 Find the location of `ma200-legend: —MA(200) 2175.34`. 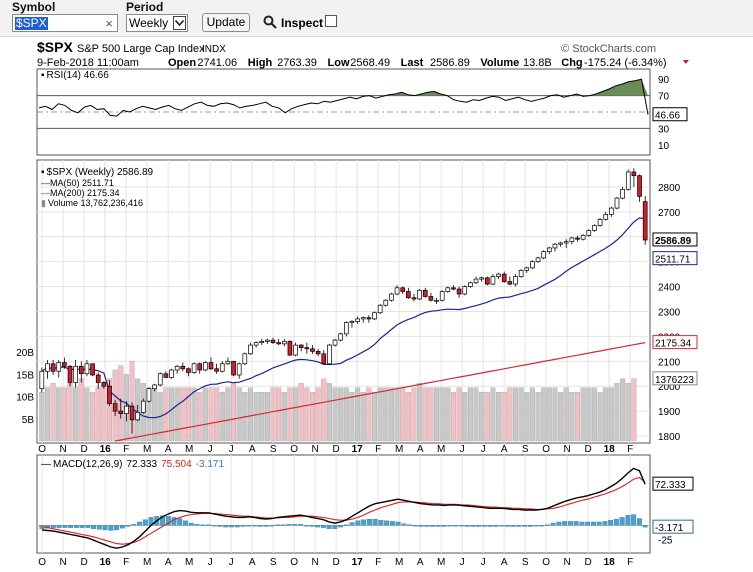

ma200-legend: —MA(200) 2175.34 is located at coordinates (80, 193).